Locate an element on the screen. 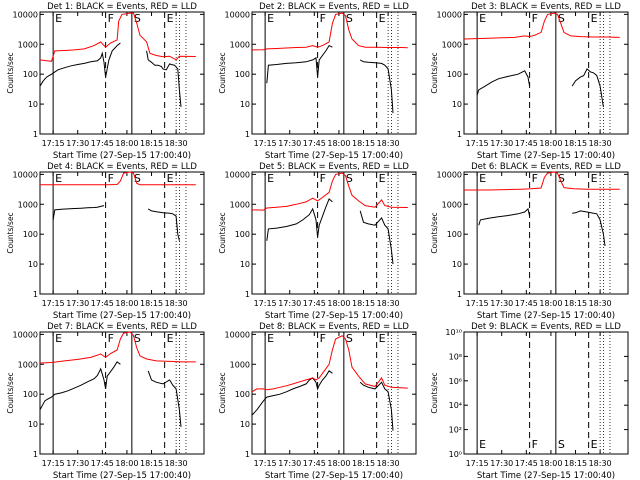 The image size is (640, 480). y-tick-label: 10¹⁰ is located at coordinates (453, 332).